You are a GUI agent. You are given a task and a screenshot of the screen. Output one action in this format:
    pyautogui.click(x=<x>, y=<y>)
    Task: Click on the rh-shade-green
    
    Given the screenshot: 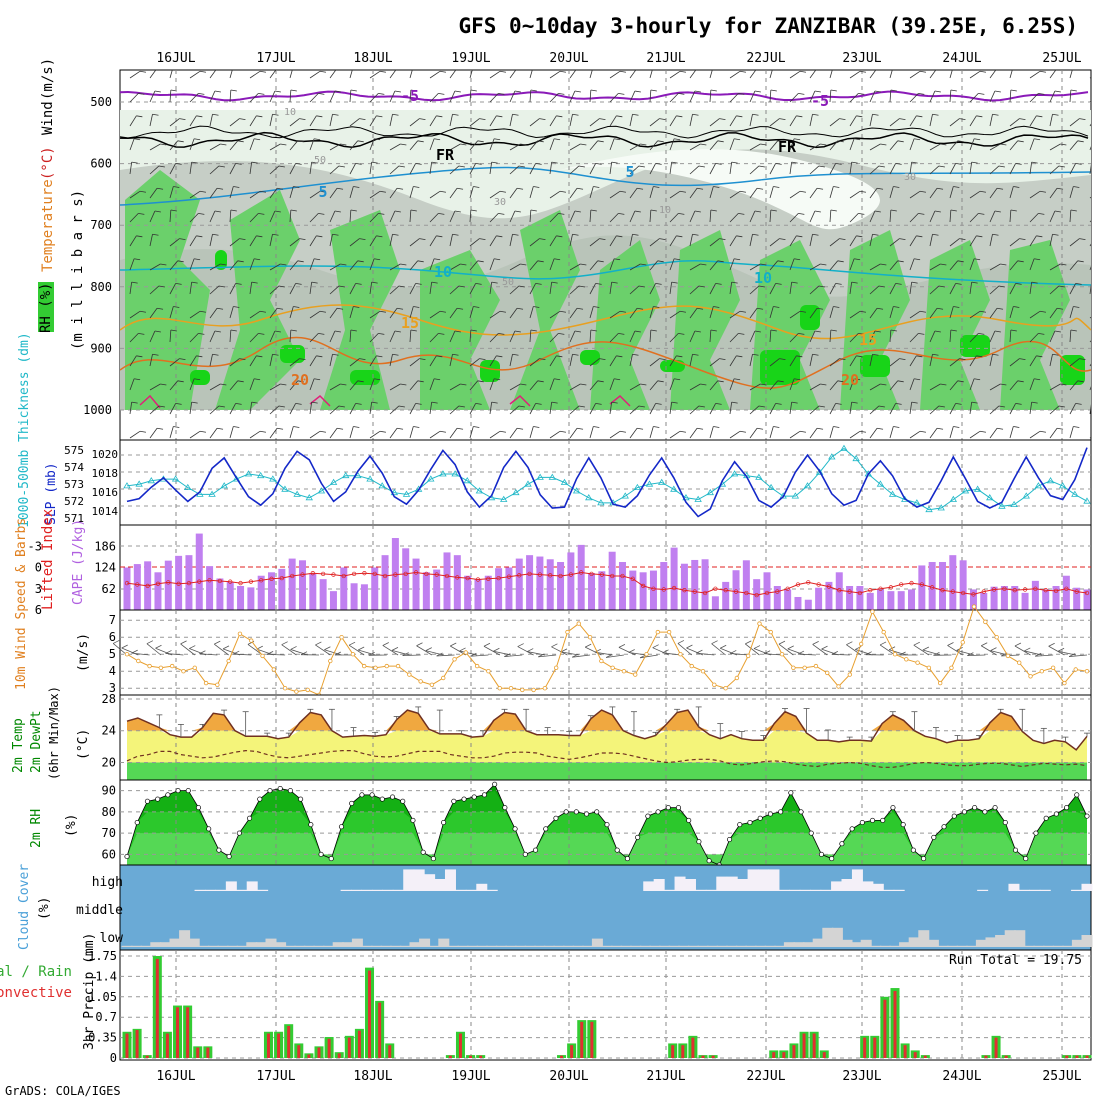 What is the action you would take?
    pyautogui.click(x=545, y=310)
    